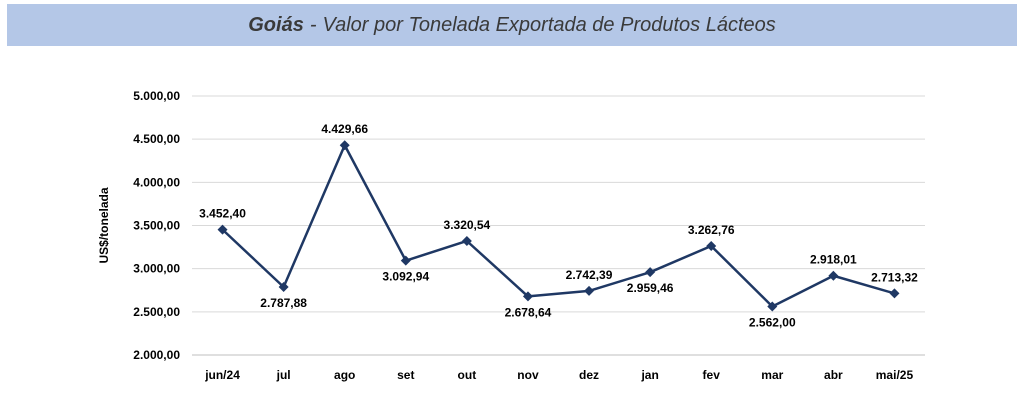 Image resolution: width=1024 pixels, height=411 pixels. I want to click on data-label: 3.262,76, so click(711, 230).